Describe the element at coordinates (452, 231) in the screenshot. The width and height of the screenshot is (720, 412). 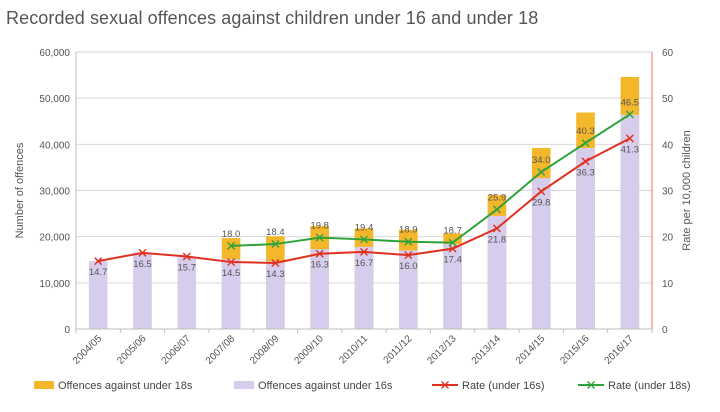
I see `data-label-rate-under18: 18.7` at that location.